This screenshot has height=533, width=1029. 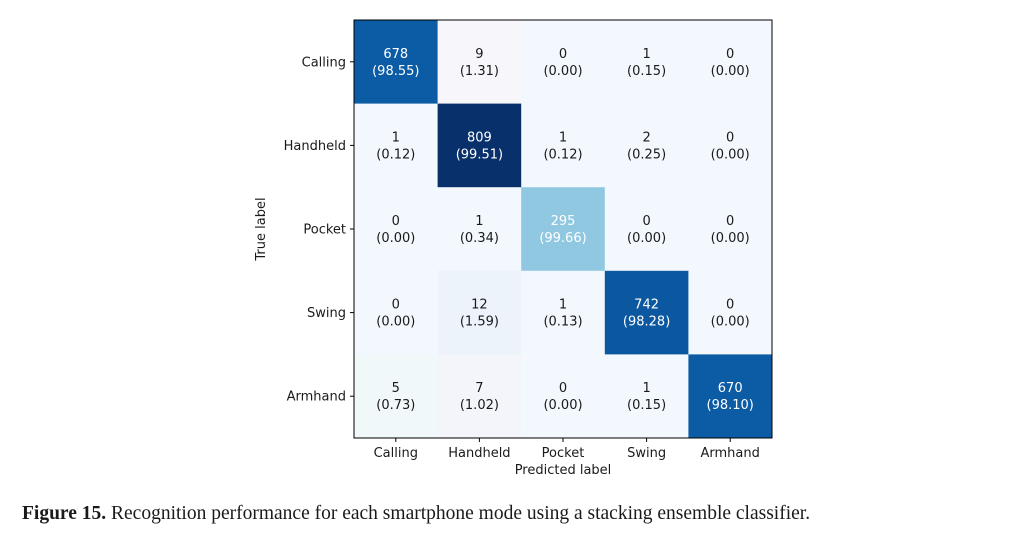 What do you see at coordinates (396, 388) in the screenshot?
I see `cell-count-label: 5` at bounding box center [396, 388].